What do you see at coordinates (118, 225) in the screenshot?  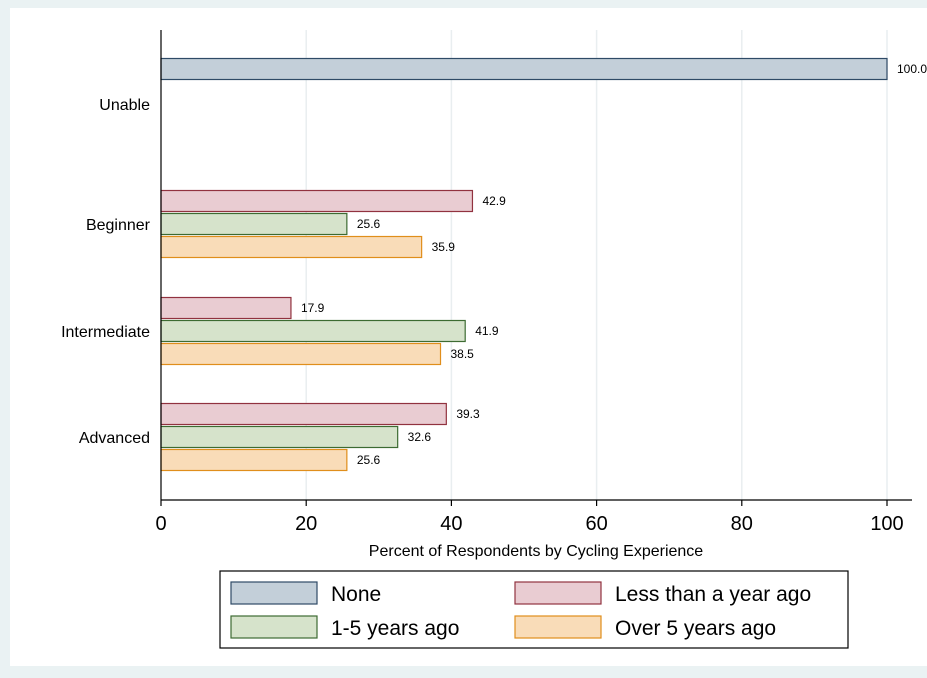 I see `category-label: Beginner` at bounding box center [118, 225].